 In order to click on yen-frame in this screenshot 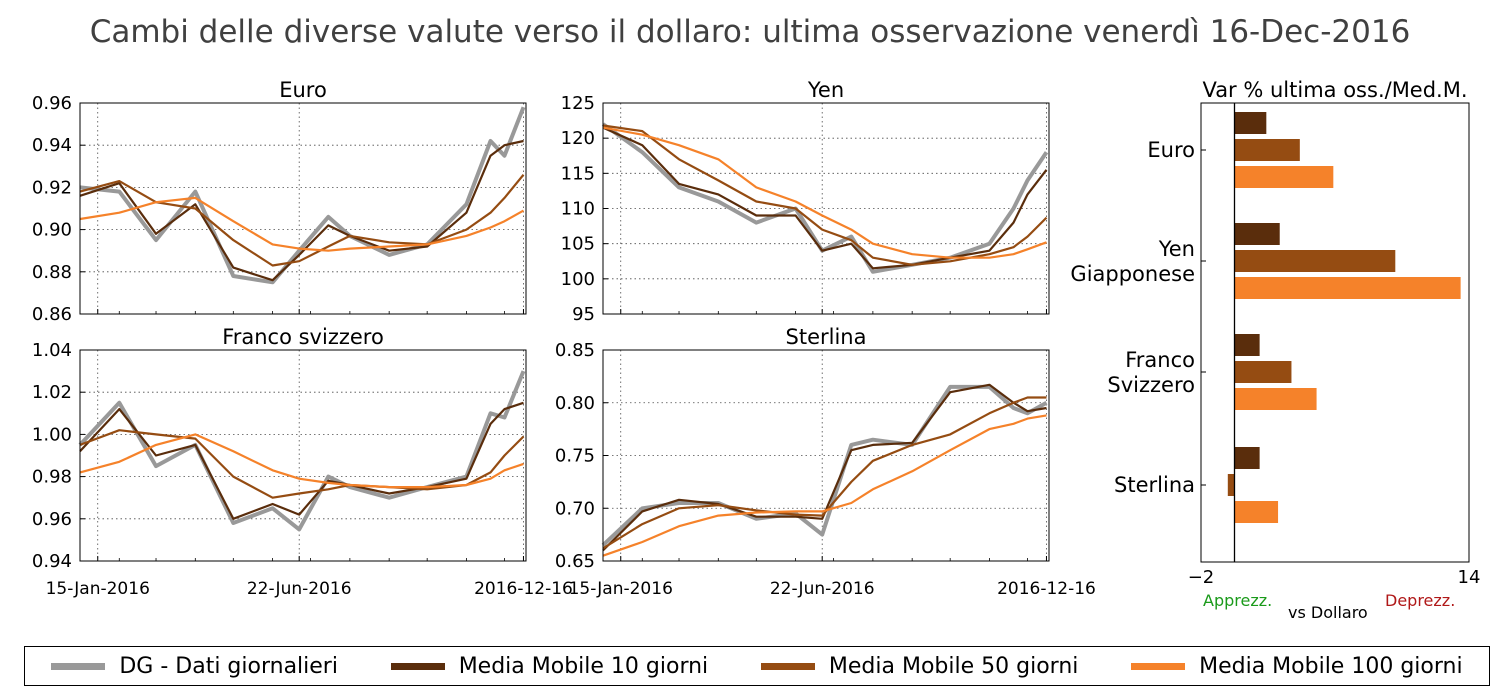, I will do `click(826, 208)`.